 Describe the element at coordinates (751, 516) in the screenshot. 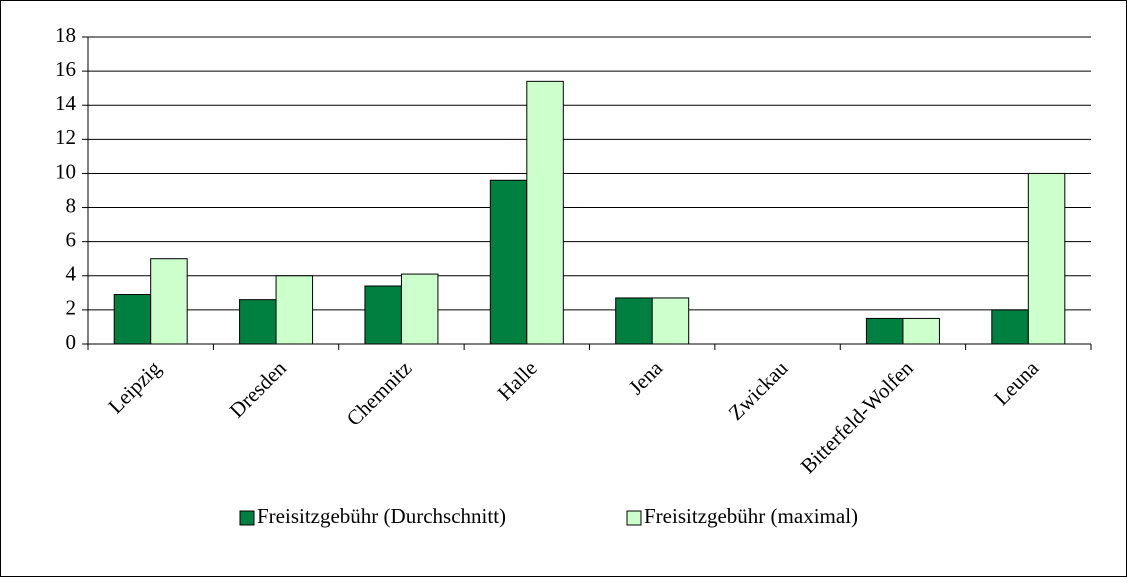

I see `legend-label: Freisitzgebühr (maximal)` at that location.